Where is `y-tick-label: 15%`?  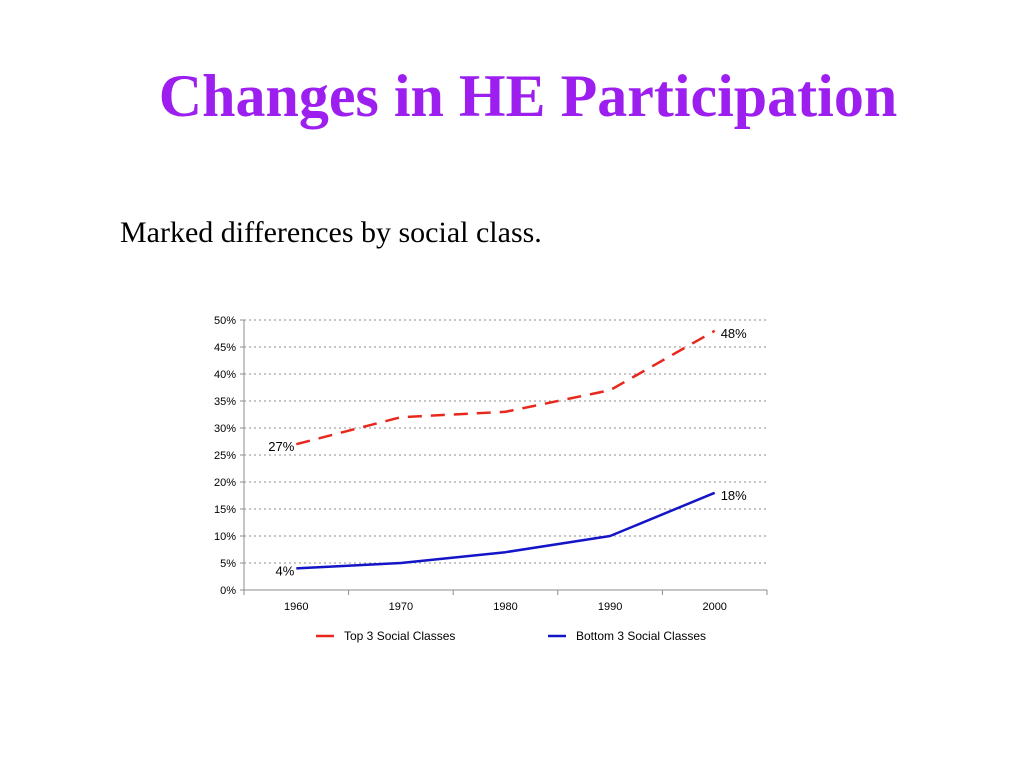
y-tick-label: 15% is located at coordinates (225, 510).